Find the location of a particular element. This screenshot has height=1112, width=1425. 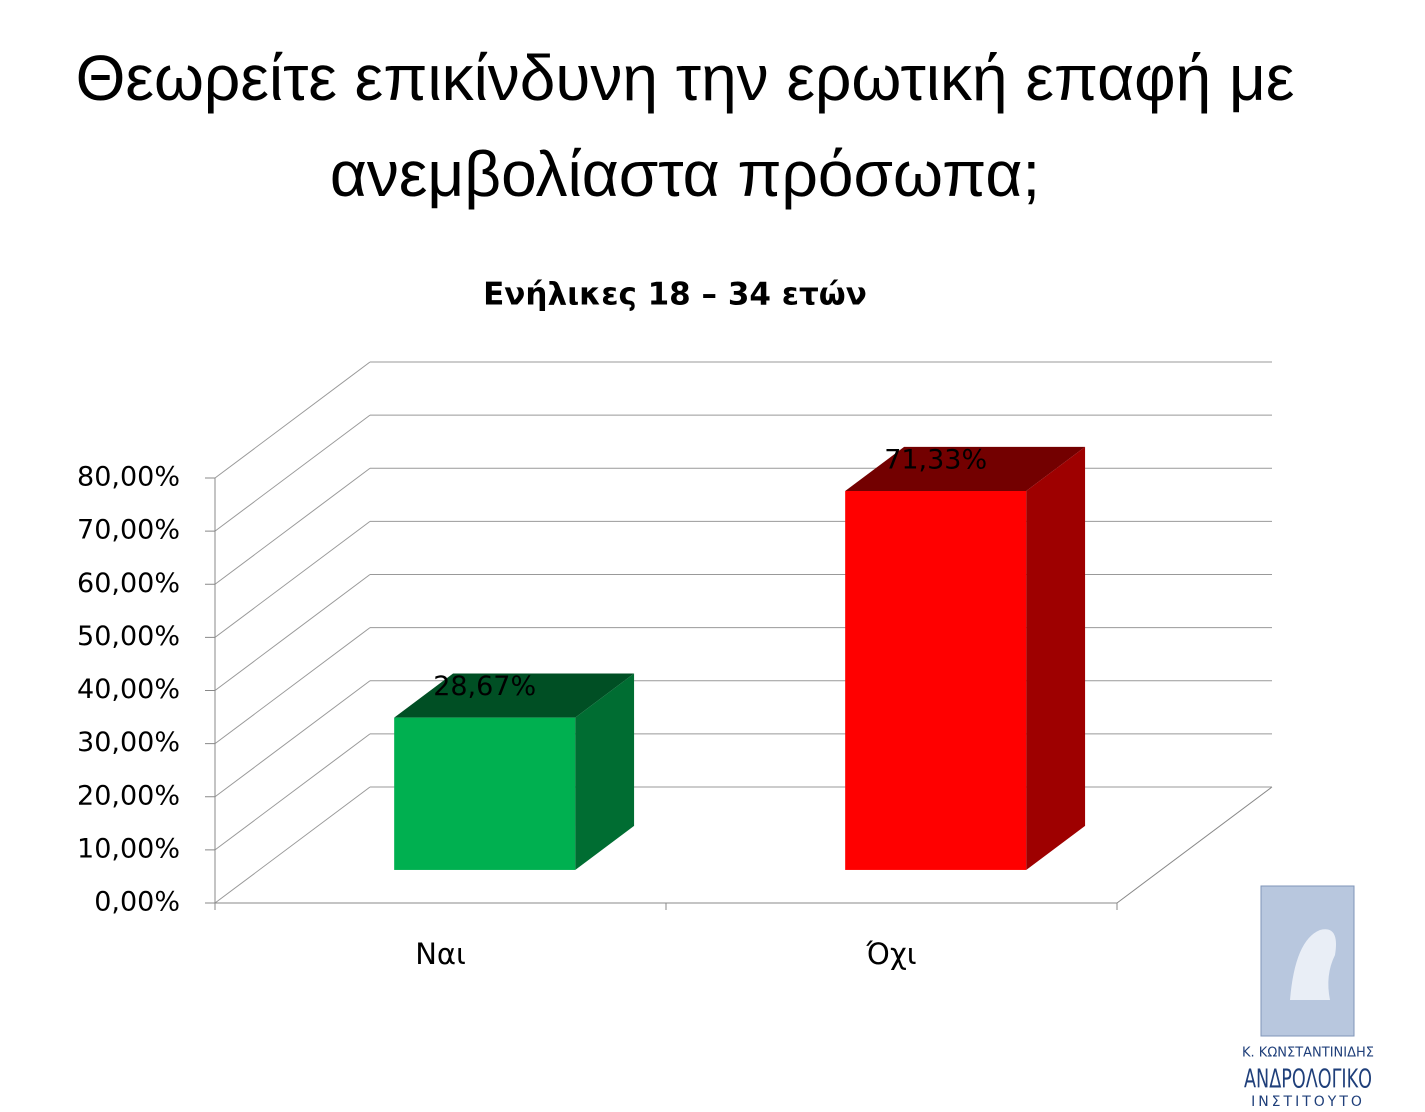

y-tick-label: 60,00% is located at coordinates (128, 583).